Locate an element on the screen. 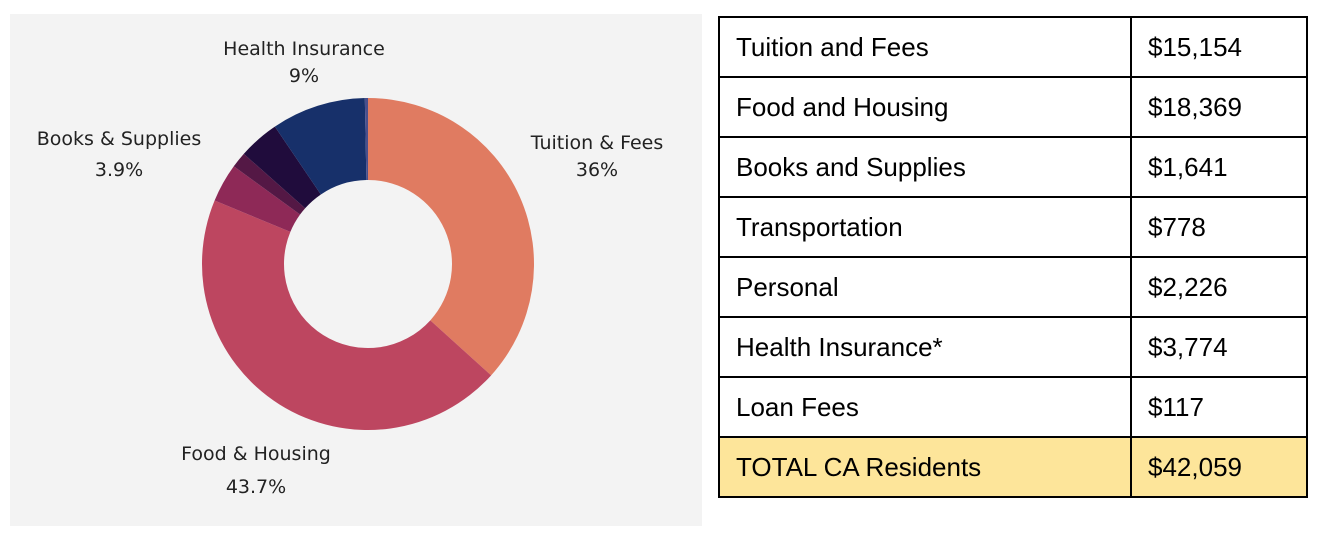  row-value: $15,154 is located at coordinates (1219, 47).